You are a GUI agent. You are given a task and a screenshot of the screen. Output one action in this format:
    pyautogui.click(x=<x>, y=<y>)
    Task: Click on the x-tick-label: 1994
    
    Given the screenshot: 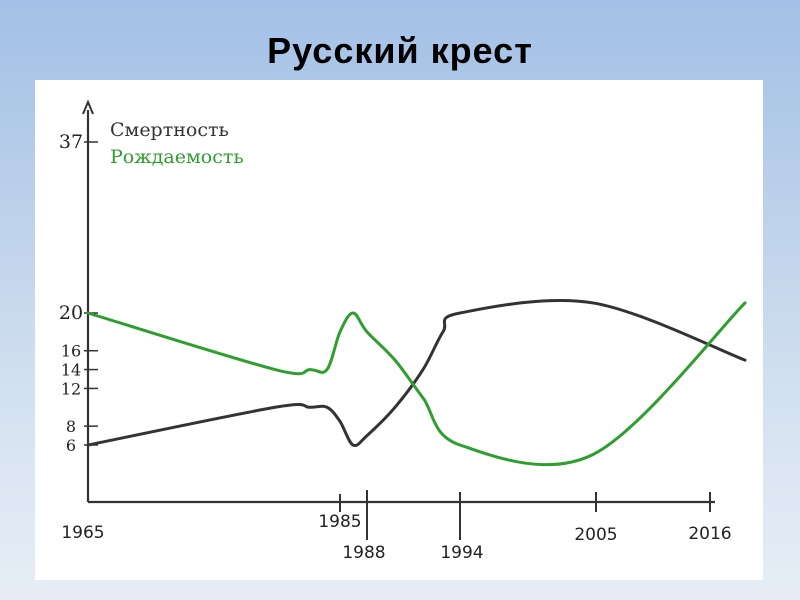 What is the action you would take?
    pyautogui.click(x=461, y=553)
    